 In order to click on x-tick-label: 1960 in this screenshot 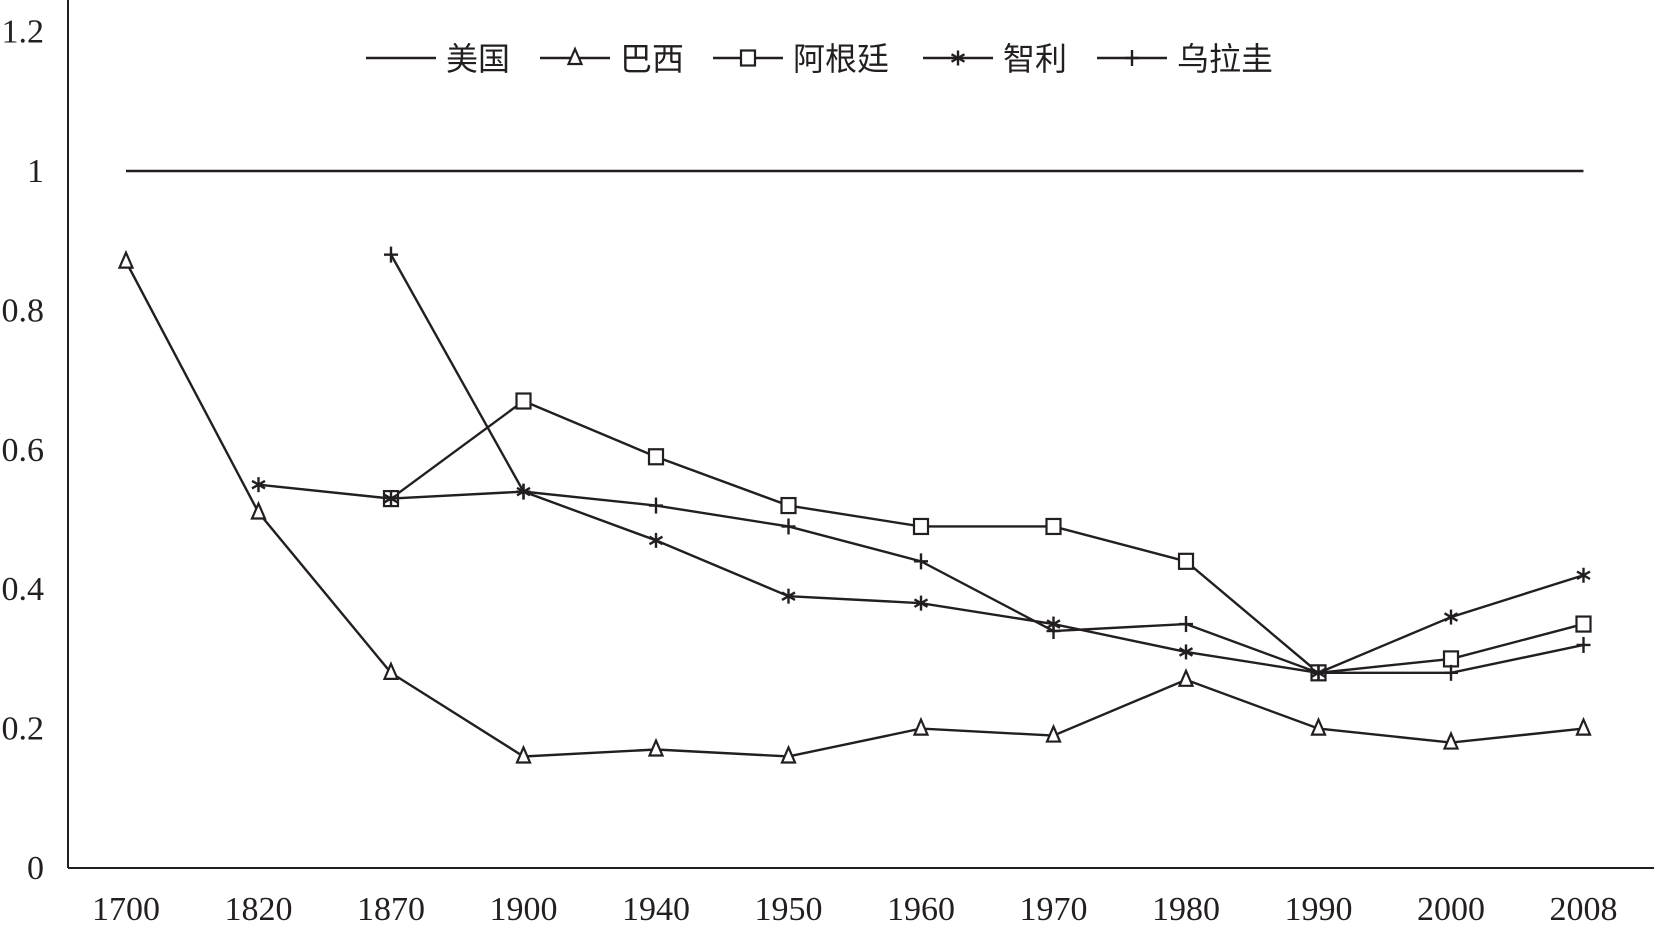, I will do `click(921, 909)`.